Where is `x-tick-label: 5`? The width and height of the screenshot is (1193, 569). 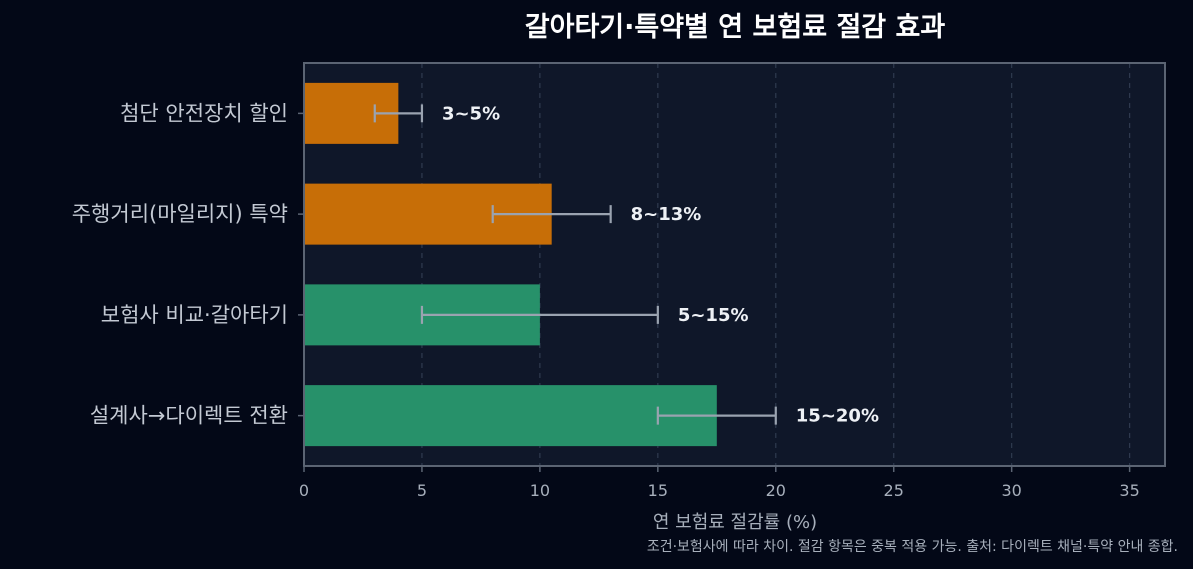 x-tick-label: 5 is located at coordinates (422, 490).